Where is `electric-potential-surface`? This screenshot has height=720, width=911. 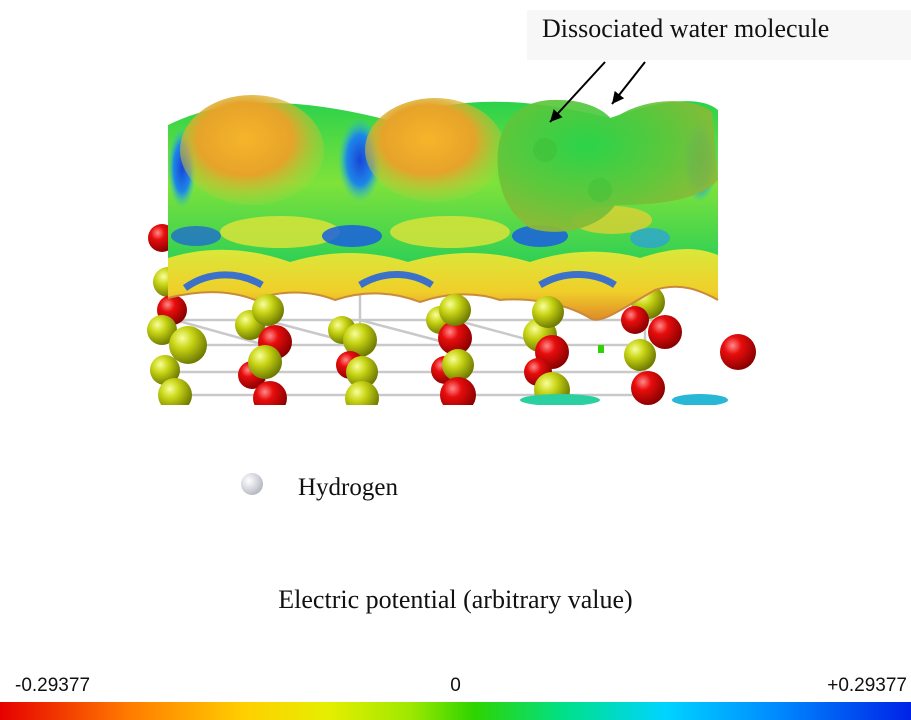
electric-potential-surface is located at coordinates (443, 180).